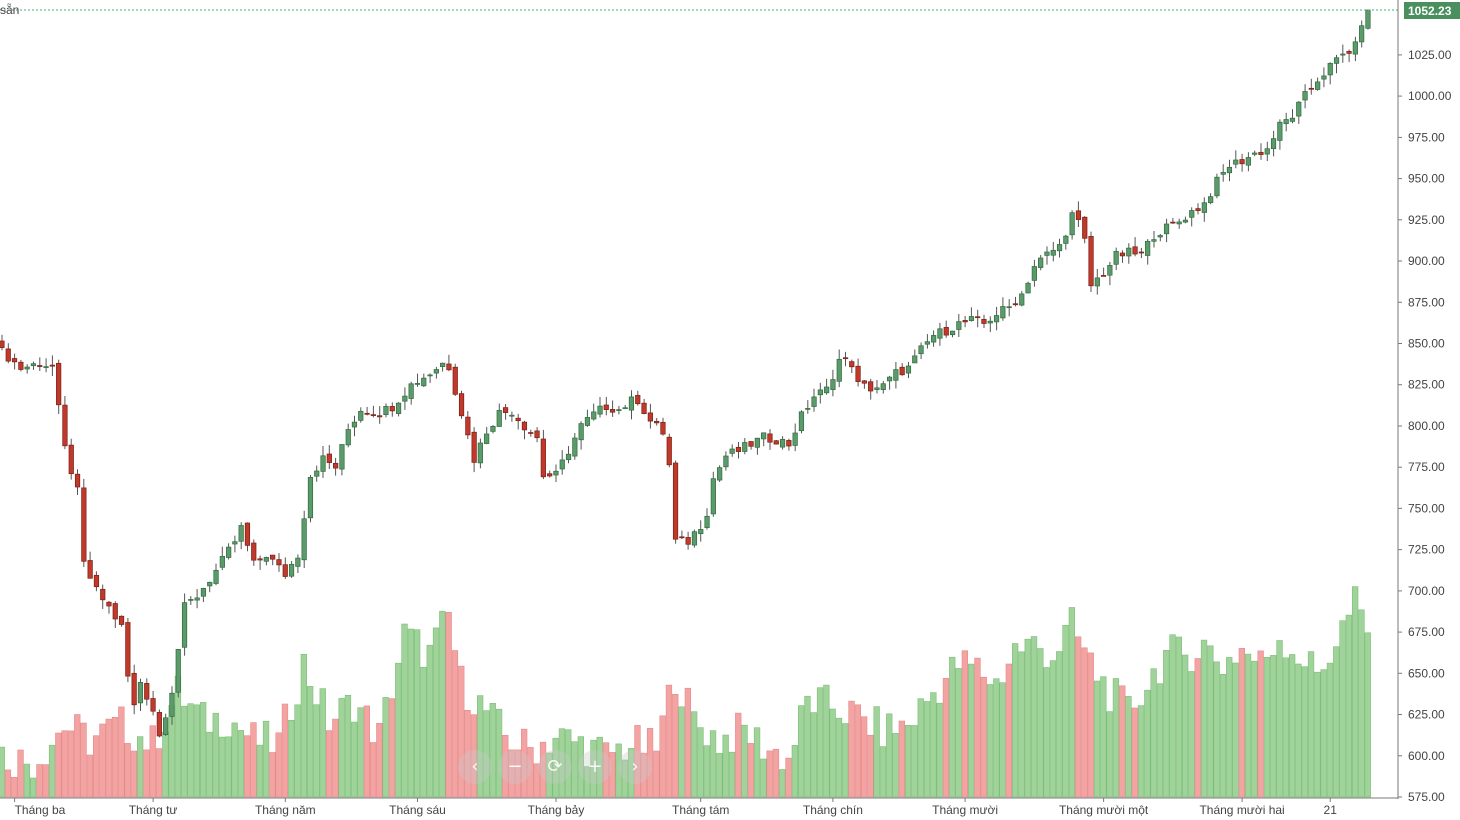 The width and height of the screenshot is (1460, 820). Describe the element at coordinates (595, 767) in the screenshot. I see `zoom-in-button: +` at that location.